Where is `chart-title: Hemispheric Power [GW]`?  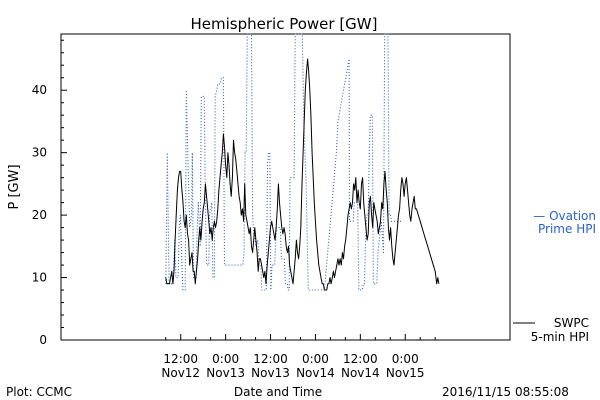 chart-title: Hemispheric Power [GW] is located at coordinates (284, 24).